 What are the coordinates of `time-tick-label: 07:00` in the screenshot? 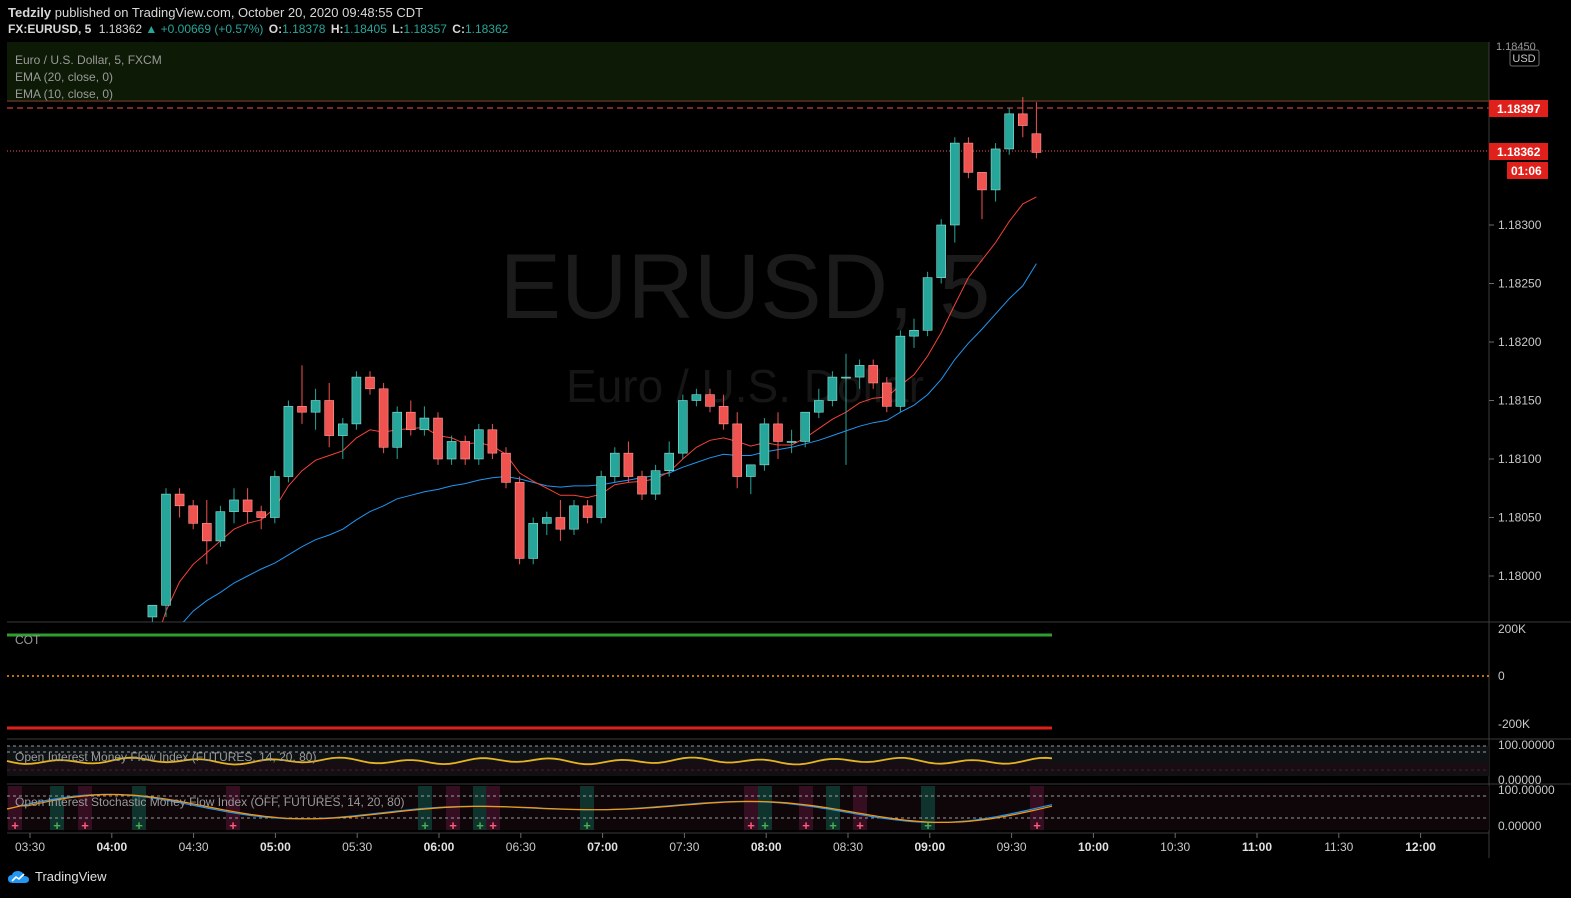 It's located at (602, 847).